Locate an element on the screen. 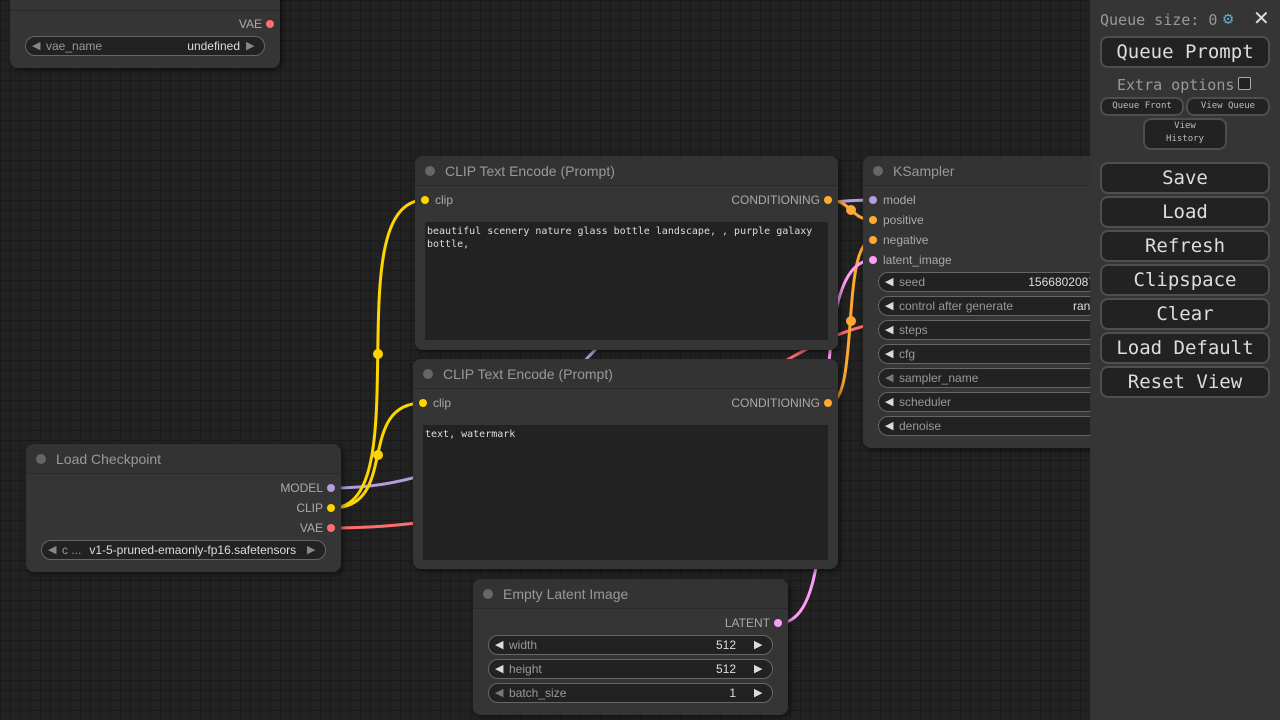 The width and height of the screenshot is (1280, 720). cfg-widget: ◀ cfg is located at coordinates (984, 354).